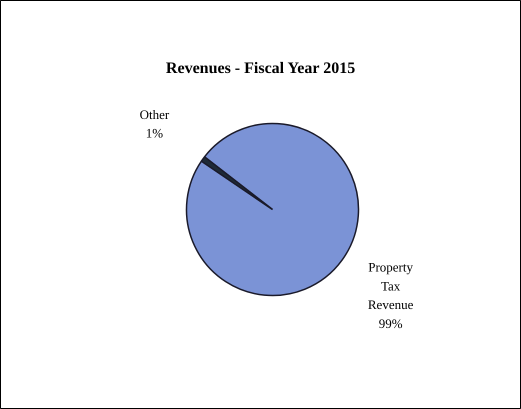 The width and height of the screenshot is (521, 409). Describe the element at coordinates (391, 286) in the screenshot. I see `slice-label: Property Tax Revenue` at that location.